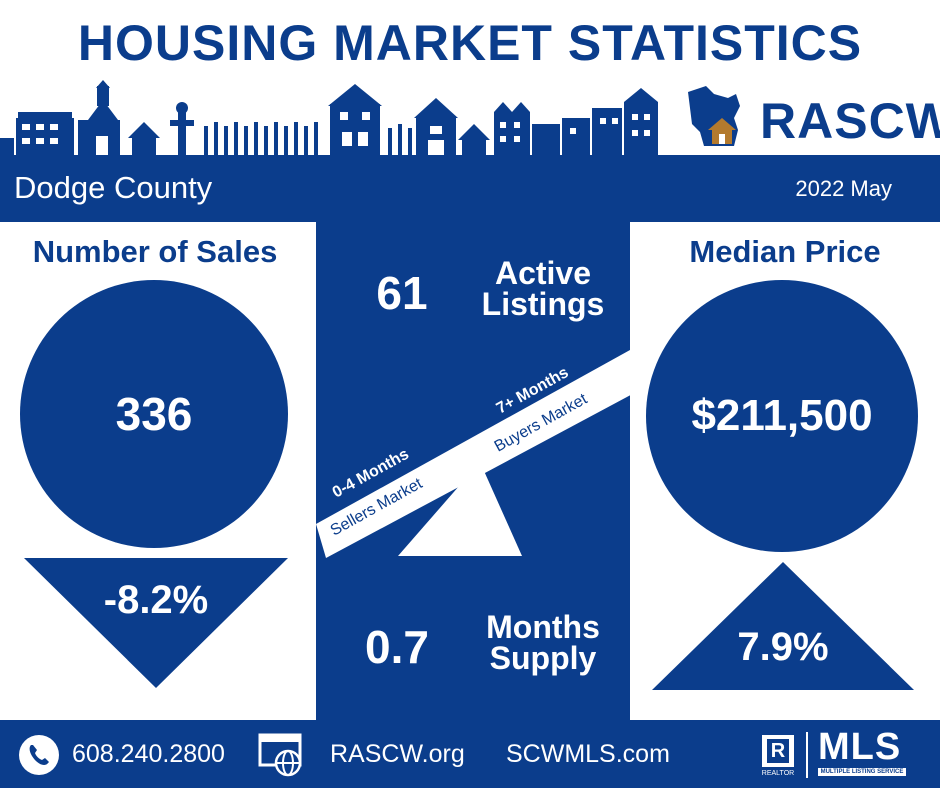 The height and width of the screenshot is (788, 940). I want to click on sales-circle: 336, so click(154, 414).